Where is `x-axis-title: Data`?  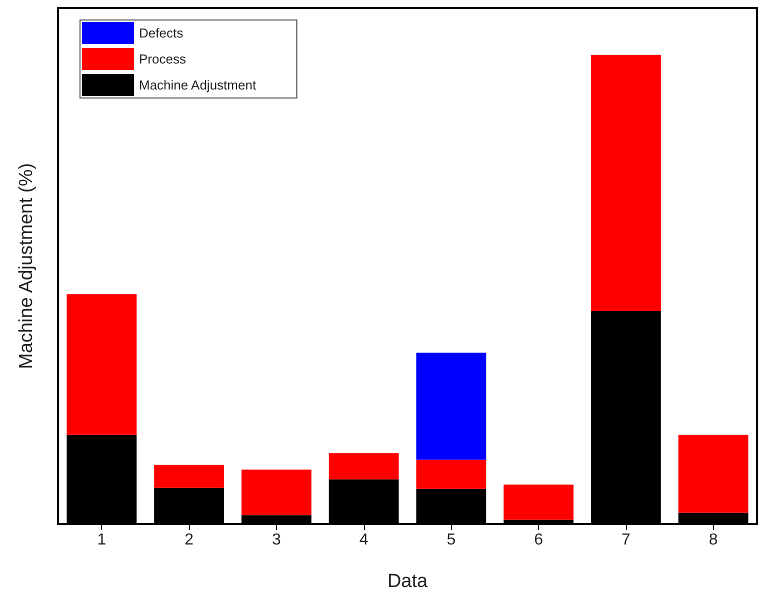
x-axis-title: Data is located at coordinates (407, 581).